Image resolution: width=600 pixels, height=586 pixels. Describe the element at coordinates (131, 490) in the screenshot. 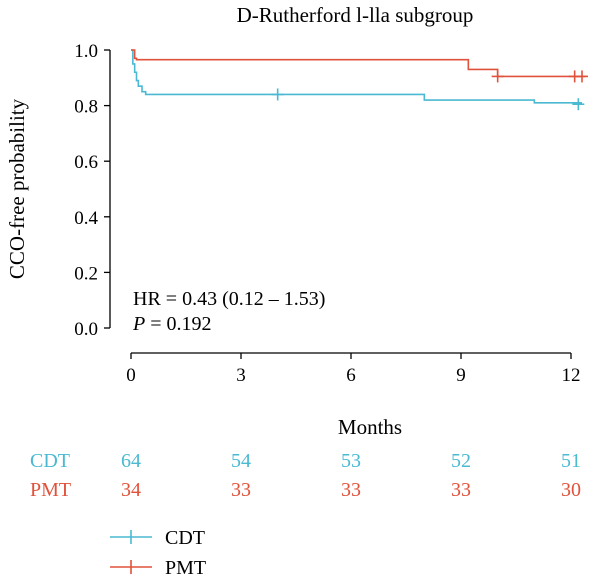

I see `pmt-risk-count: 34` at that location.